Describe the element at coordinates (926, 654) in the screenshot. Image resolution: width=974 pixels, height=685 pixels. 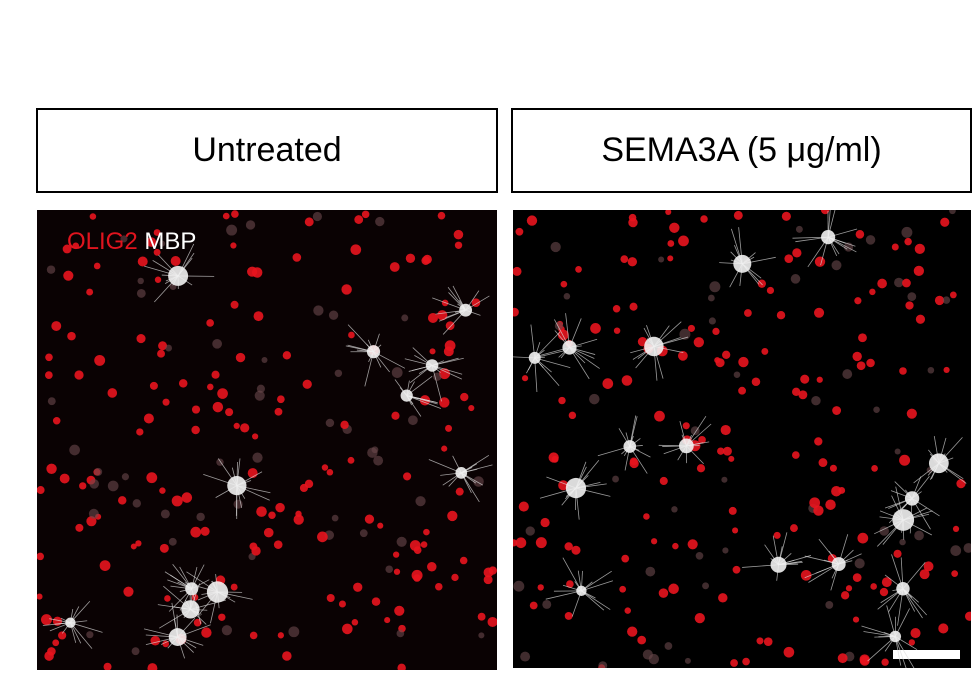
I see `scale-bar` at that location.